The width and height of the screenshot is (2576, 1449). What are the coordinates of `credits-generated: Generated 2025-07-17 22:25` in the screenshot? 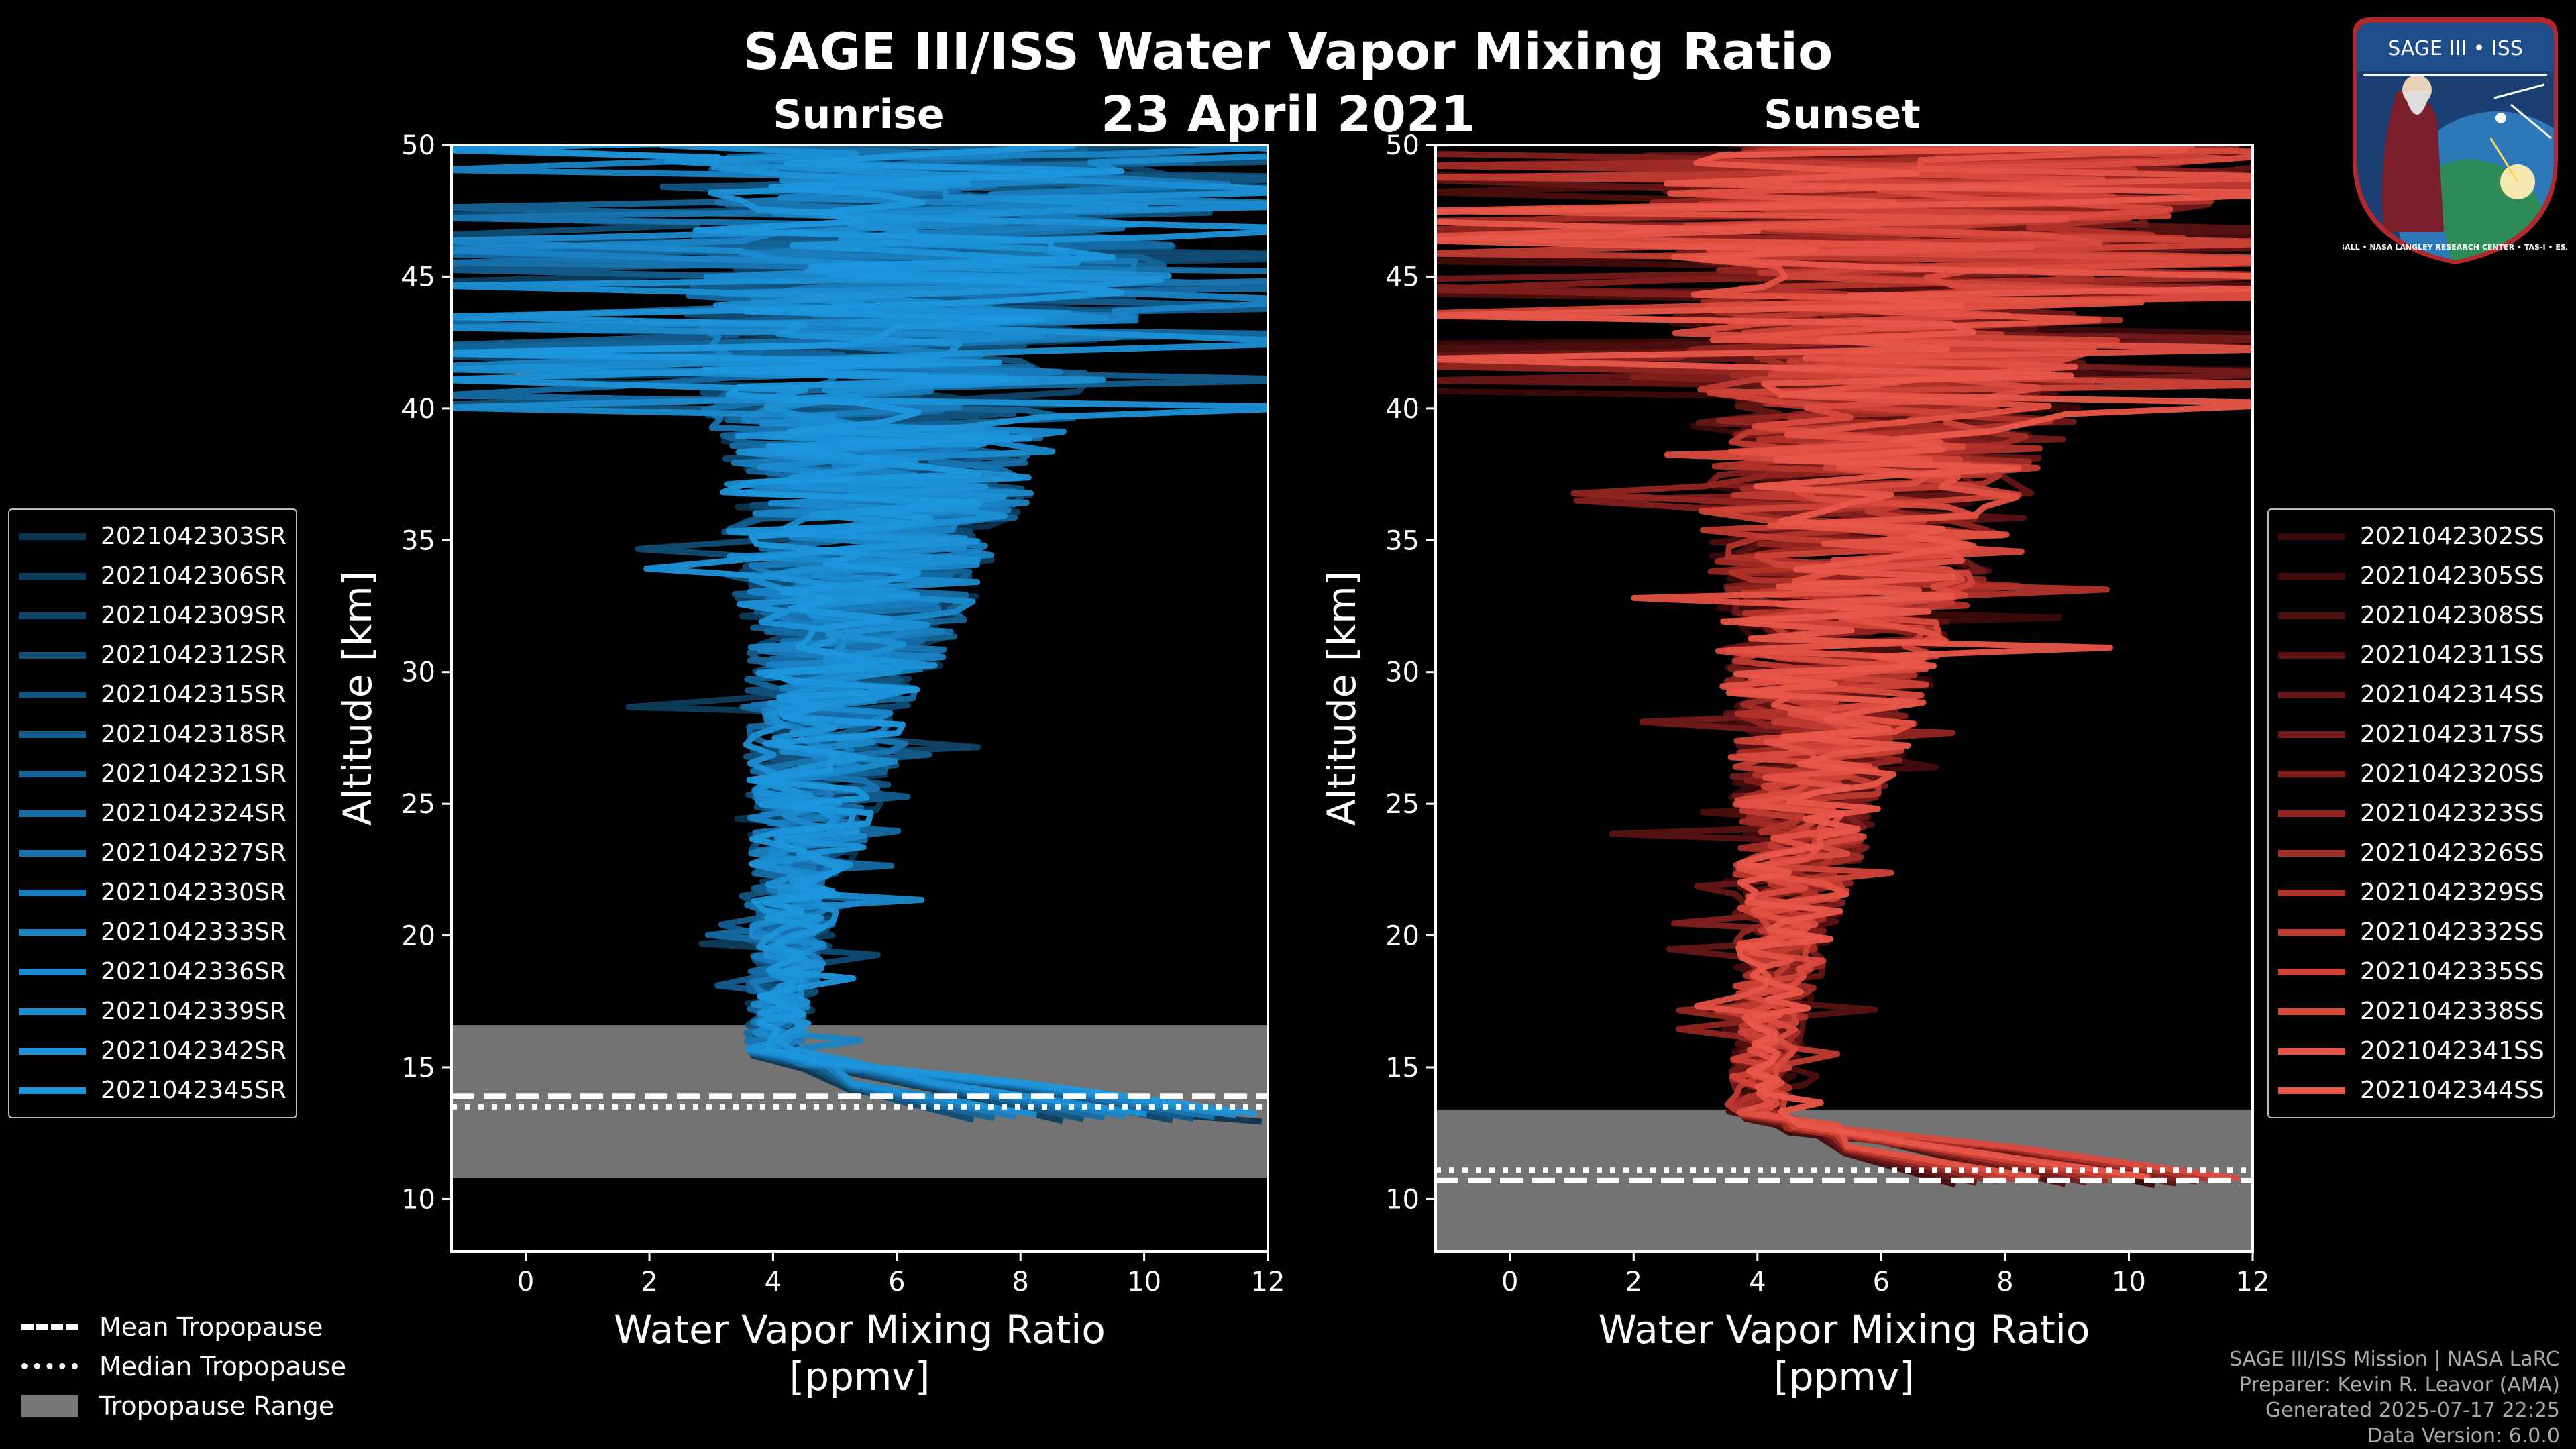 It's located at (2412, 1410).